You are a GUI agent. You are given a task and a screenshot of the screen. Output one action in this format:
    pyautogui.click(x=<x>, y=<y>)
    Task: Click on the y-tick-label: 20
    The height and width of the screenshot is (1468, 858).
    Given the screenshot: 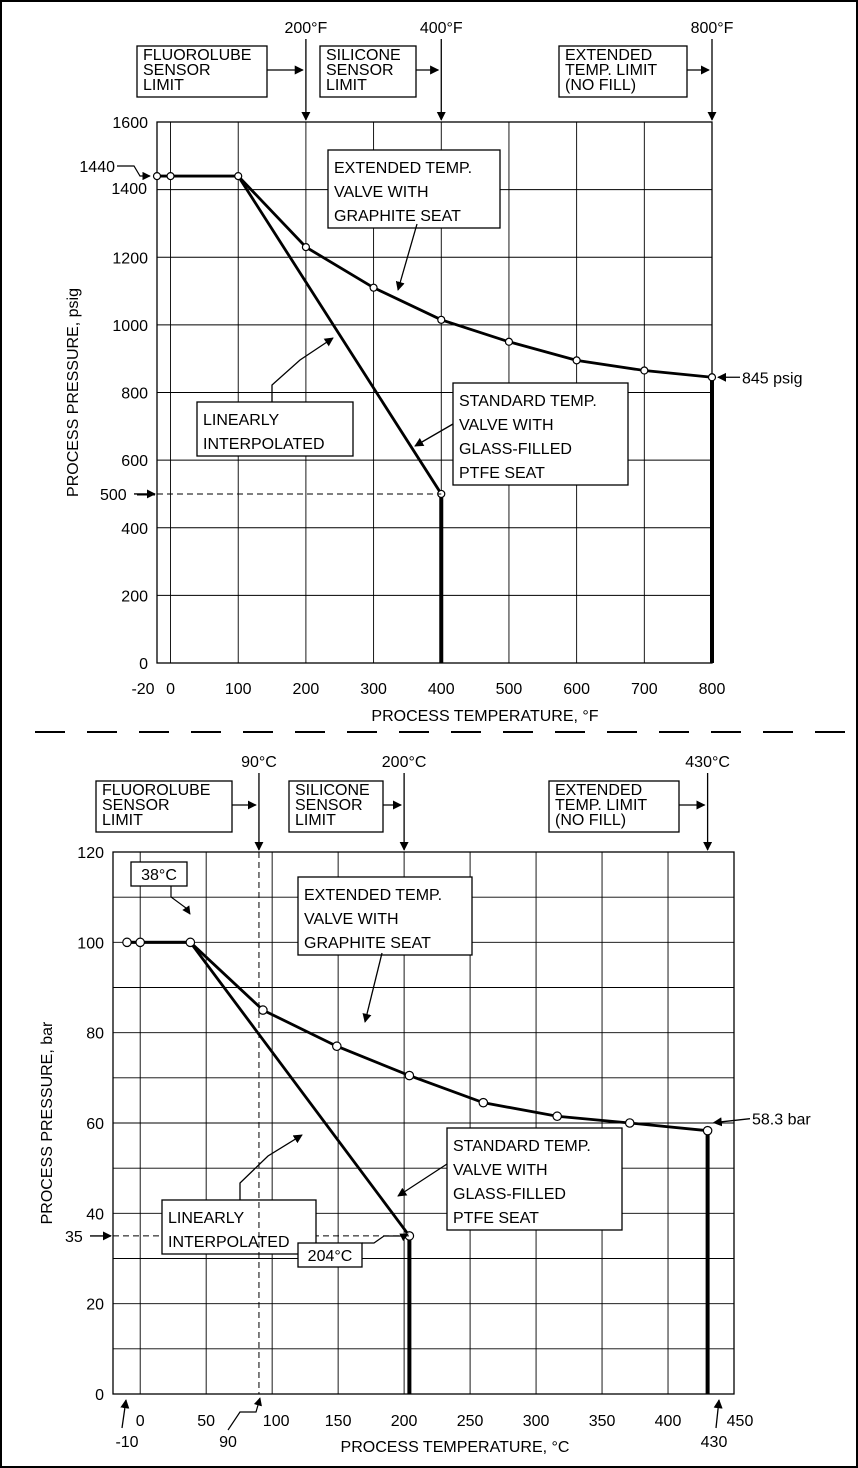 What is the action you would take?
    pyautogui.click(x=95, y=1305)
    